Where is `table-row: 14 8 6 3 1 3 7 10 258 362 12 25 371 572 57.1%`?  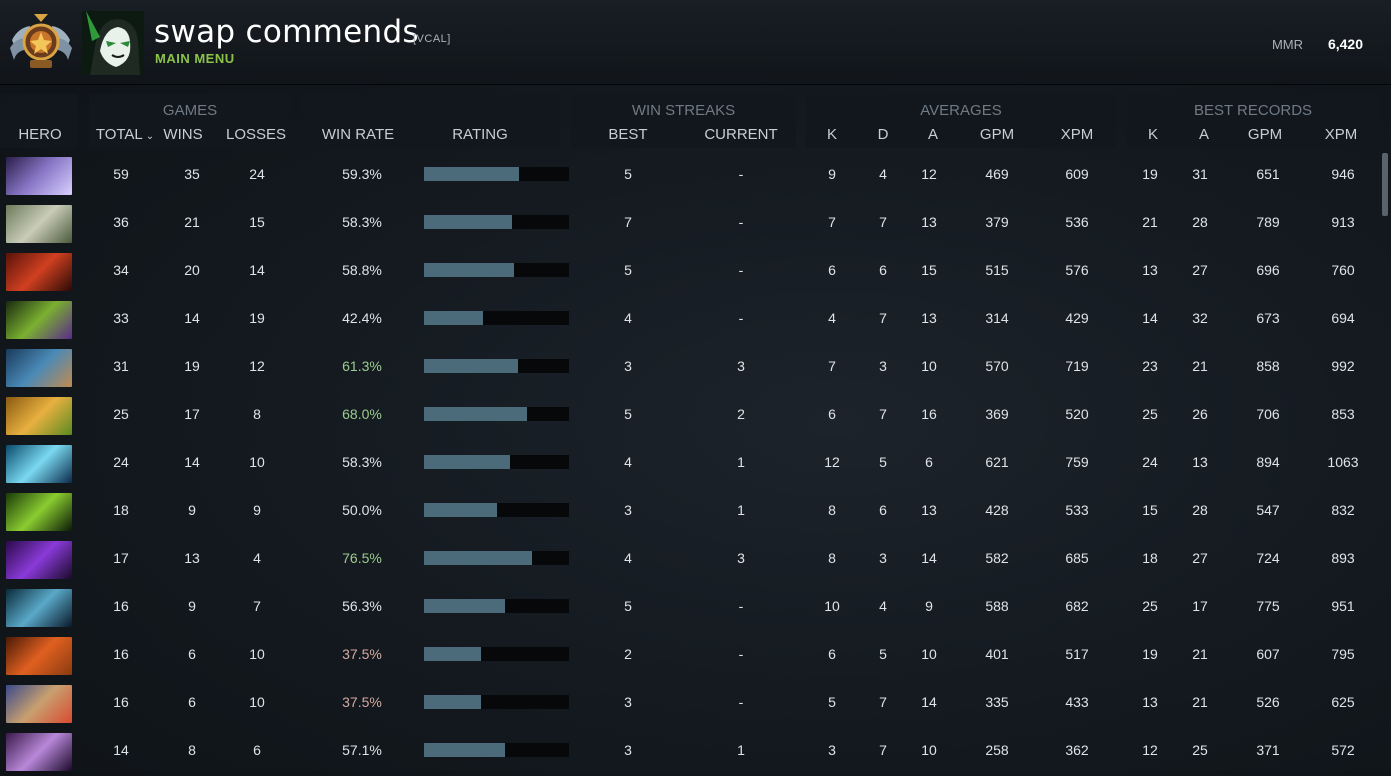 table-row: 14 8 6 3 1 3 7 10 258 362 12 25 371 572 57.1% is located at coordinates (690, 752).